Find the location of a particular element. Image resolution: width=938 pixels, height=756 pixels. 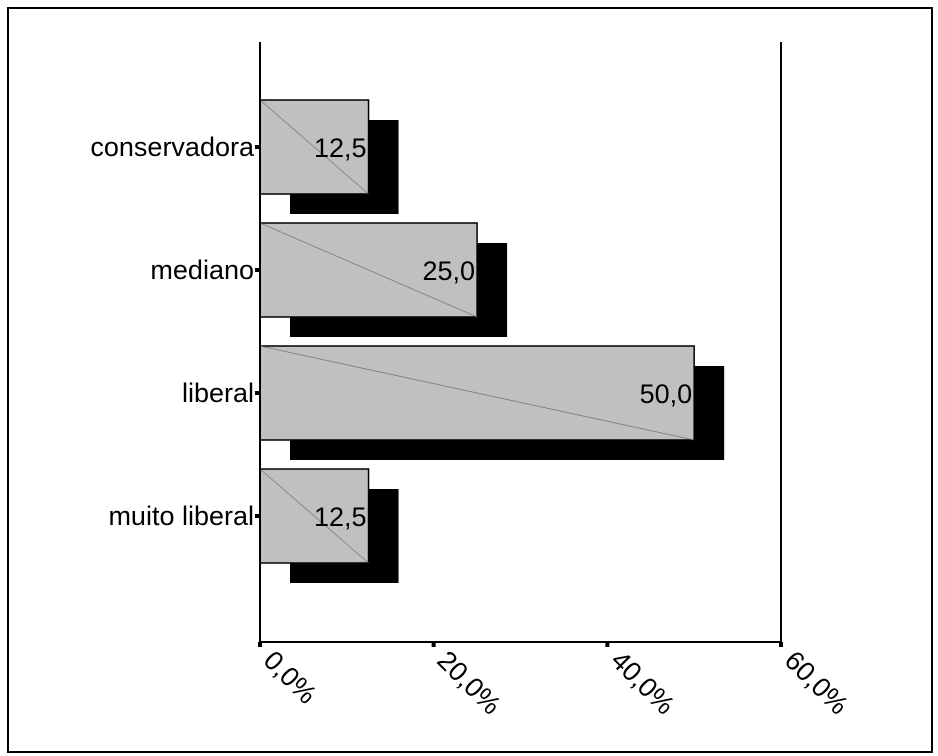

category-label: mediano is located at coordinates (202, 270).